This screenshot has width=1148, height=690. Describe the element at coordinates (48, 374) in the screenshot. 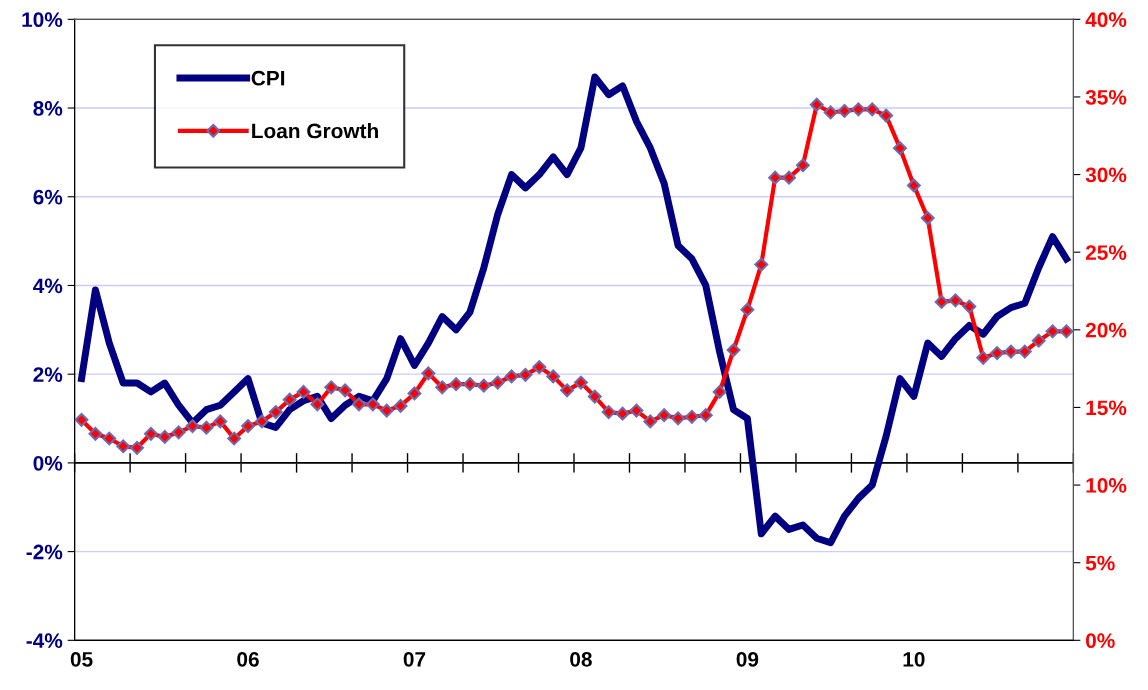

I see `y-tick-label: 2%` at that location.